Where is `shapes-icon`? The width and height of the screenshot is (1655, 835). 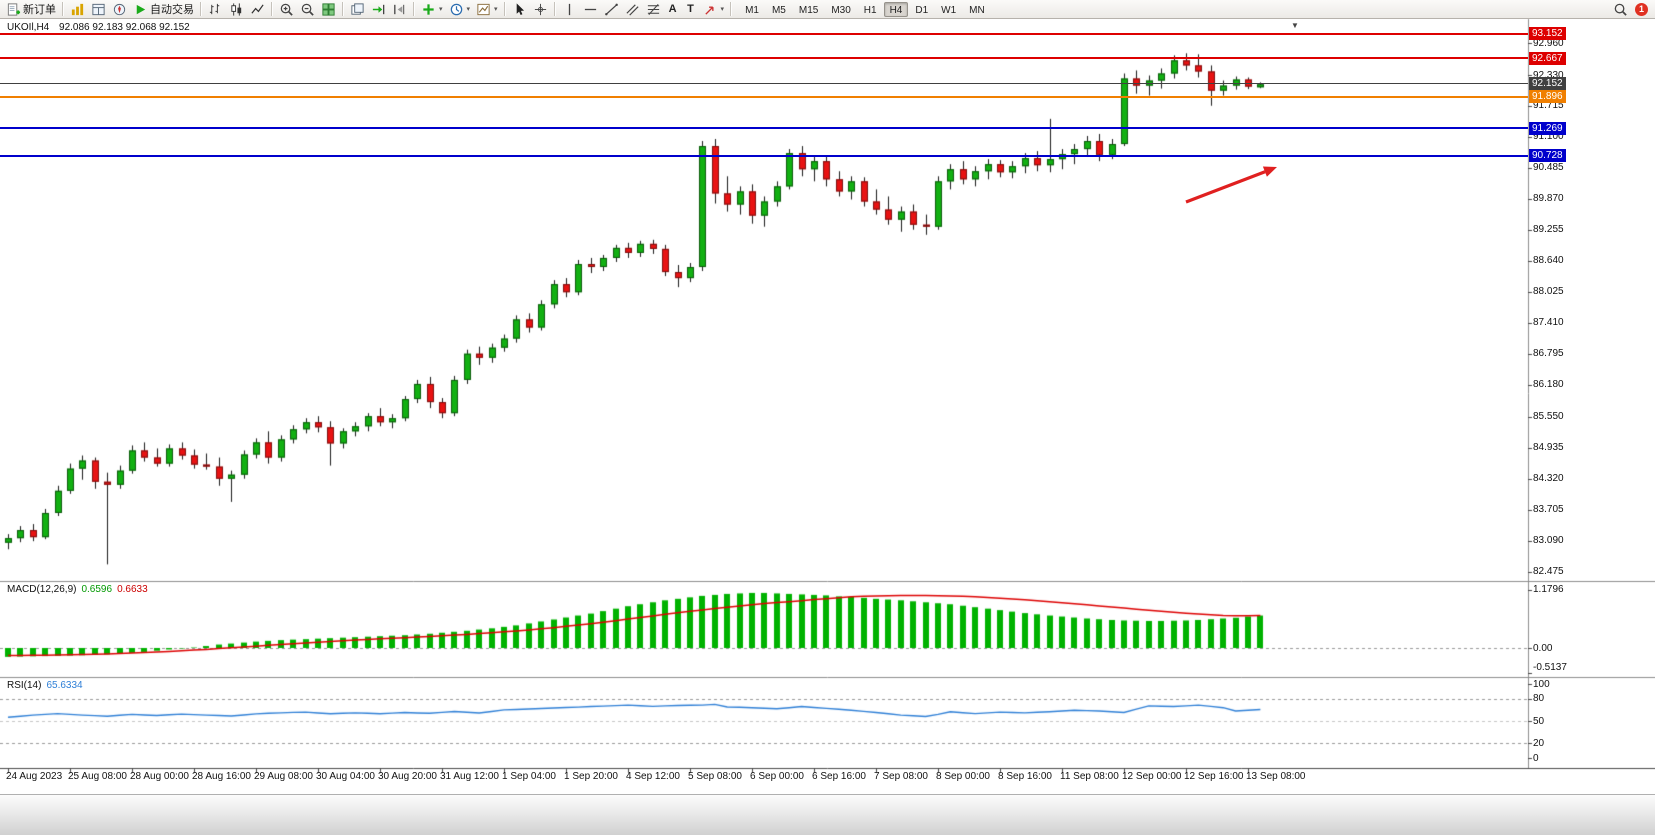
shapes-icon is located at coordinates (710, 9).